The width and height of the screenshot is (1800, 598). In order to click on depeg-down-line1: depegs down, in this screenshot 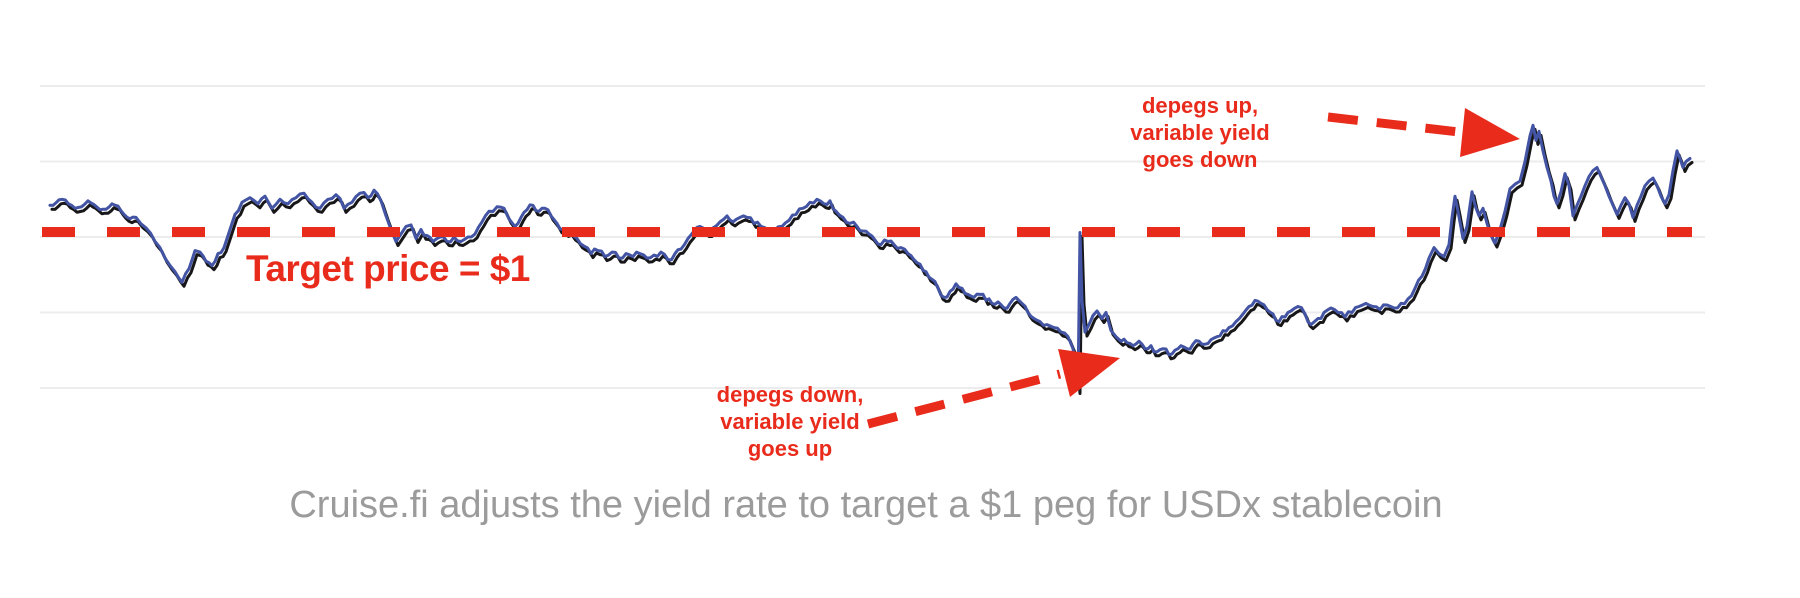, I will do `click(790, 394)`.